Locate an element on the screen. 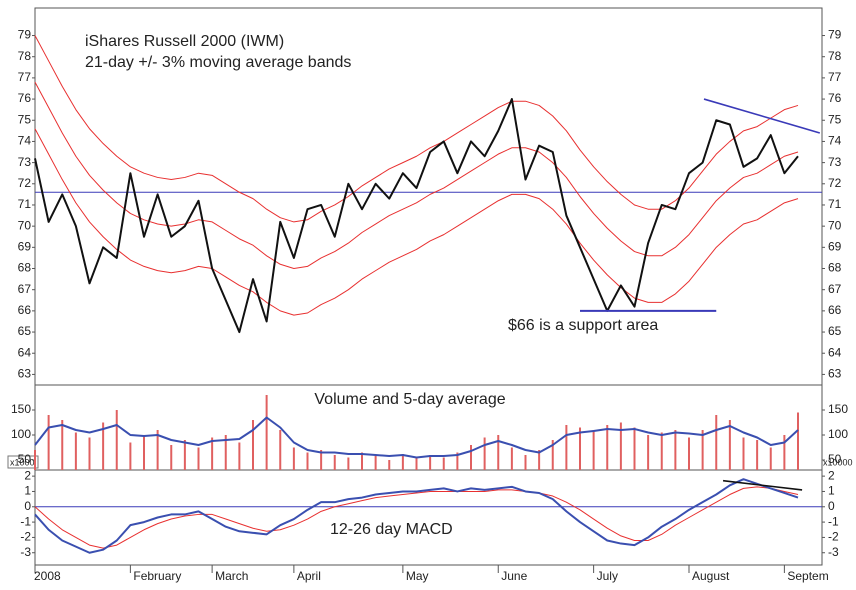 Image resolution: width=856 pixels, height=590 pixels. x-tick-label: April is located at coordinates (309, 576).